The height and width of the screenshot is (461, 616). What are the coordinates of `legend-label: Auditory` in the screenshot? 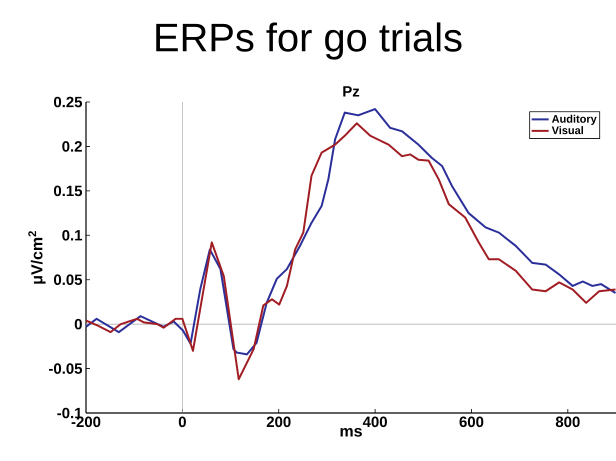 It's located at (574, 119).